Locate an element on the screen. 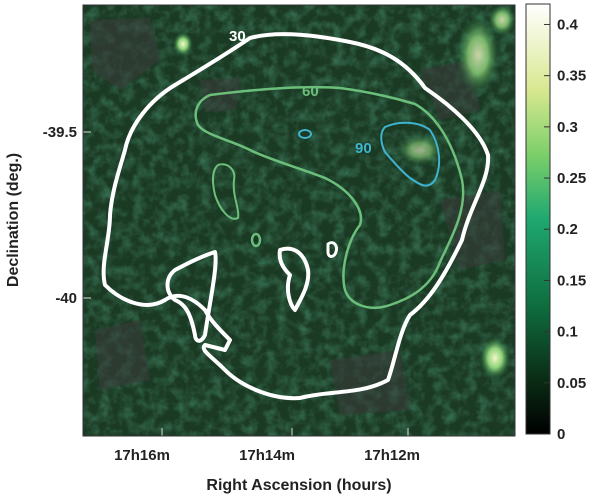  colorbar-tick-label: 0.1 is located at coordinates (567, 332).